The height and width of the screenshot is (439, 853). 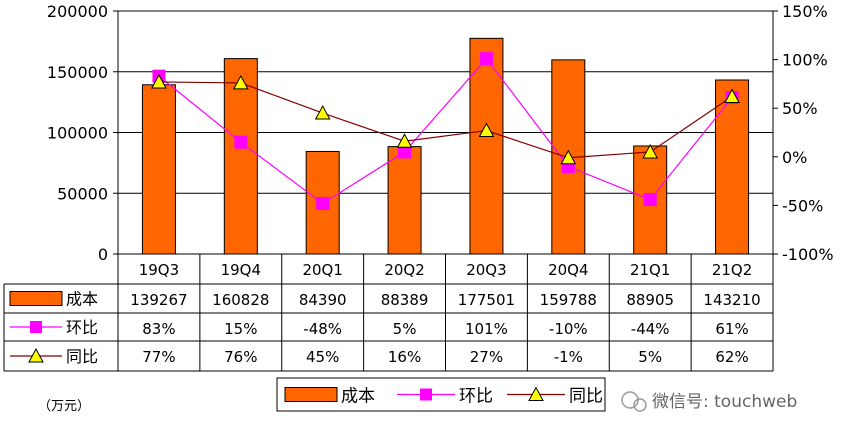 What do you see at coordinates (158, 329) in the screenshot?
I see `table-cell: 83%` at bounding box center [158, 329].